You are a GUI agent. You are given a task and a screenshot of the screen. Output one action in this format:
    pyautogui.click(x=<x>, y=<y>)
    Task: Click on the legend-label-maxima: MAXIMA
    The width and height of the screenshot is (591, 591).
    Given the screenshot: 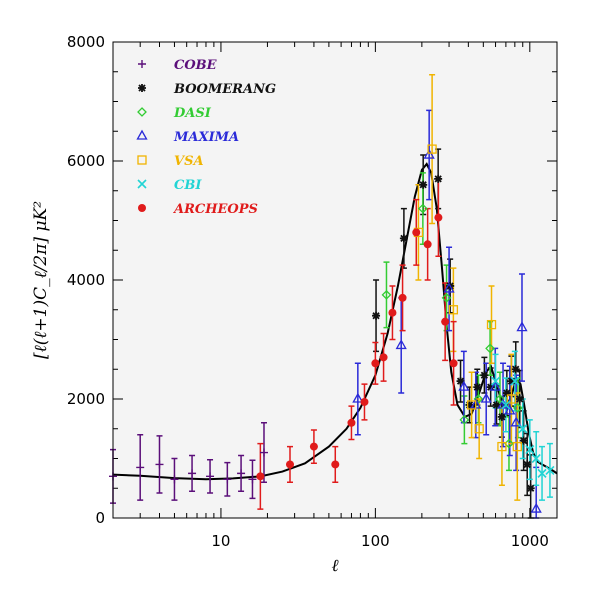 What is the action you would take?
    pyautogui.click(x=206, y=137)
    